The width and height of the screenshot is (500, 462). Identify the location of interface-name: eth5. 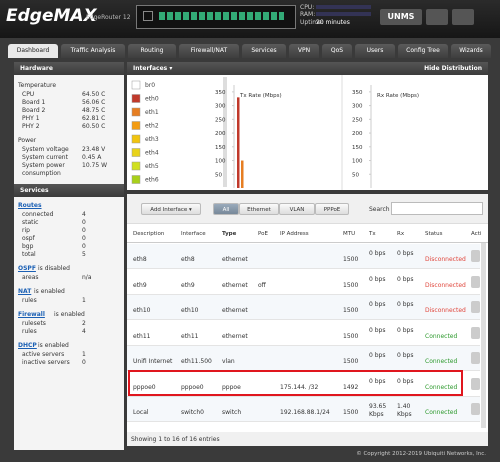
(152, 166).